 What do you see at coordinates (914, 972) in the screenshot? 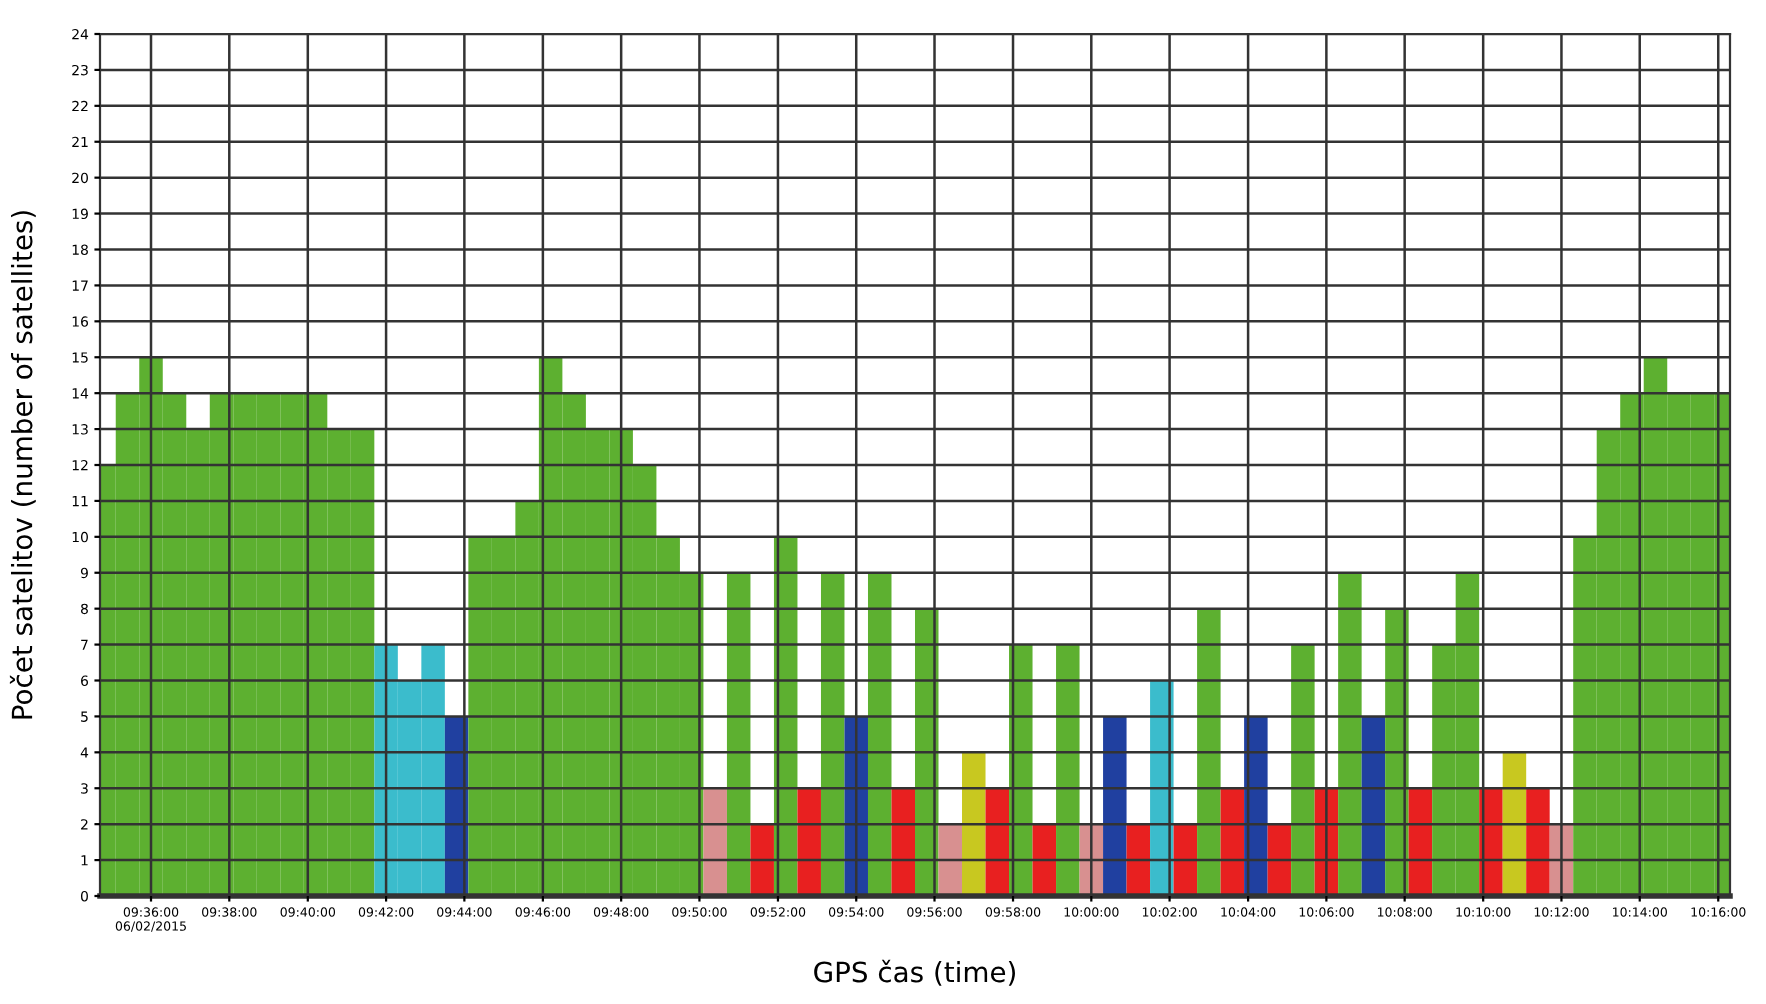
I see `x-axis-title: GPS čas (time)` at bounding box center [914, 972].